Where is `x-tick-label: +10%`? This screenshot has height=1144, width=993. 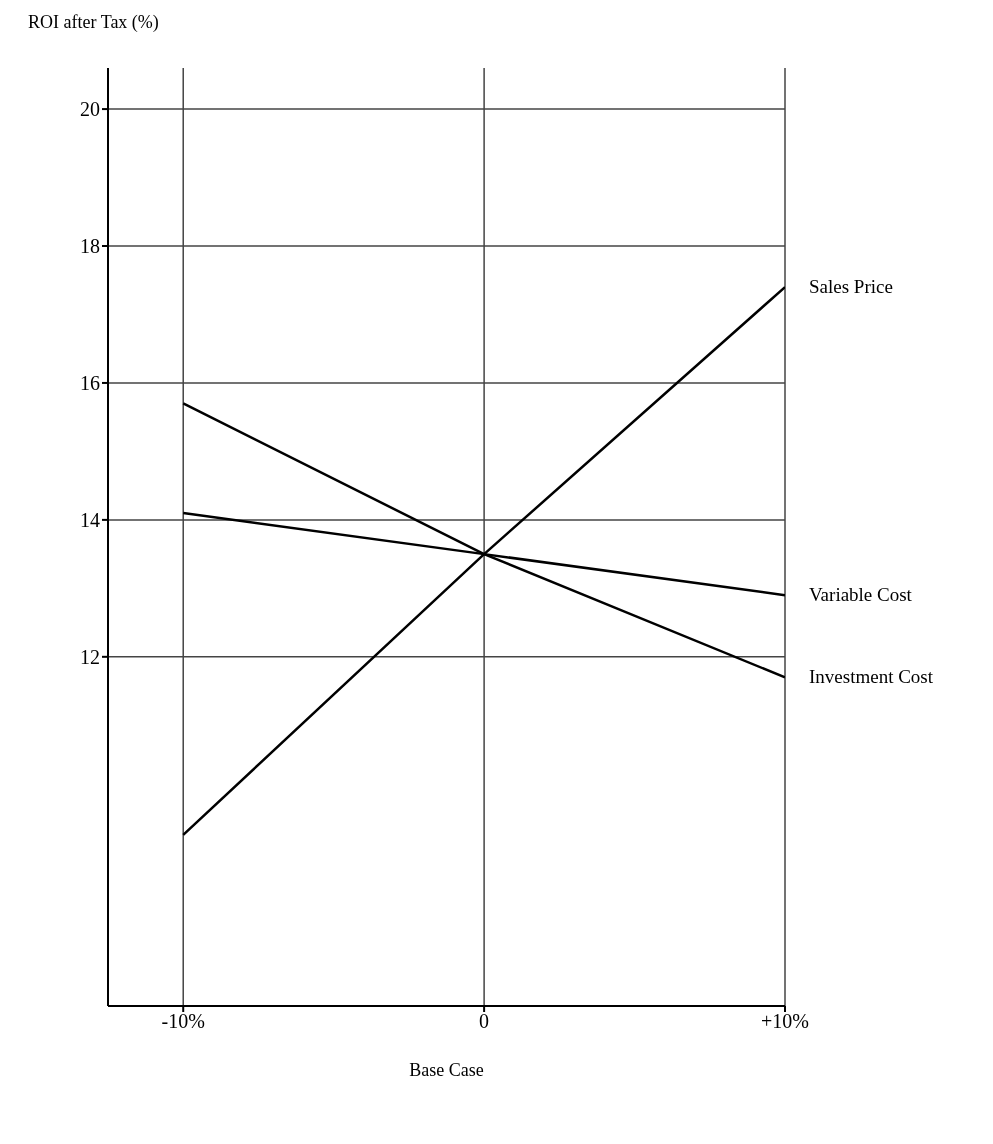
x-tick-label: +10% is located at coordinates (785, 1021).